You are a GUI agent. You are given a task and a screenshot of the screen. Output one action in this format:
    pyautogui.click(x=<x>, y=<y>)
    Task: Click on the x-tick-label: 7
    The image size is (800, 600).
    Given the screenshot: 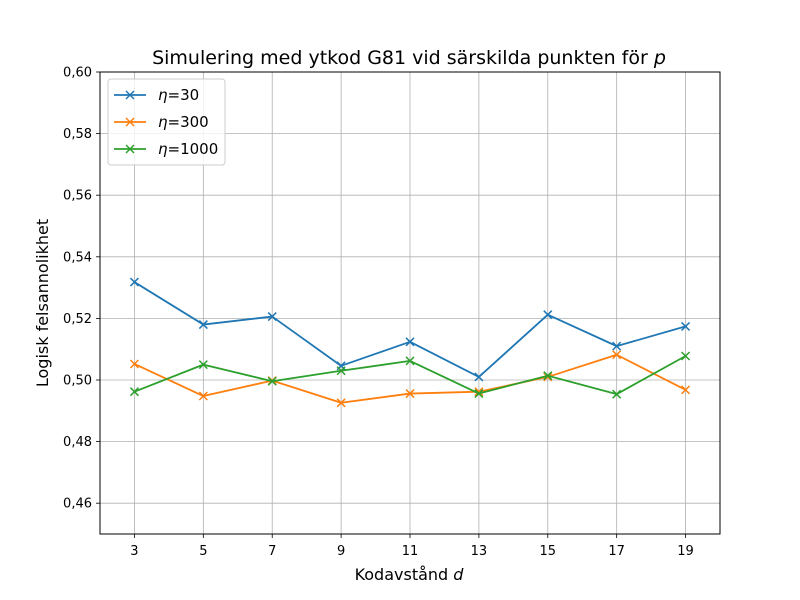 What is the action you would take?
    pyautogui.click(x=272, y=551)
    